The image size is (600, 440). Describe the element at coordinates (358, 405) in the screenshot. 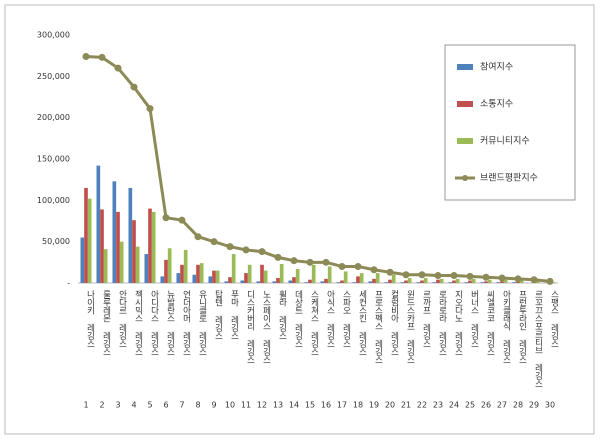

I see `rank-label: 18` at that location.